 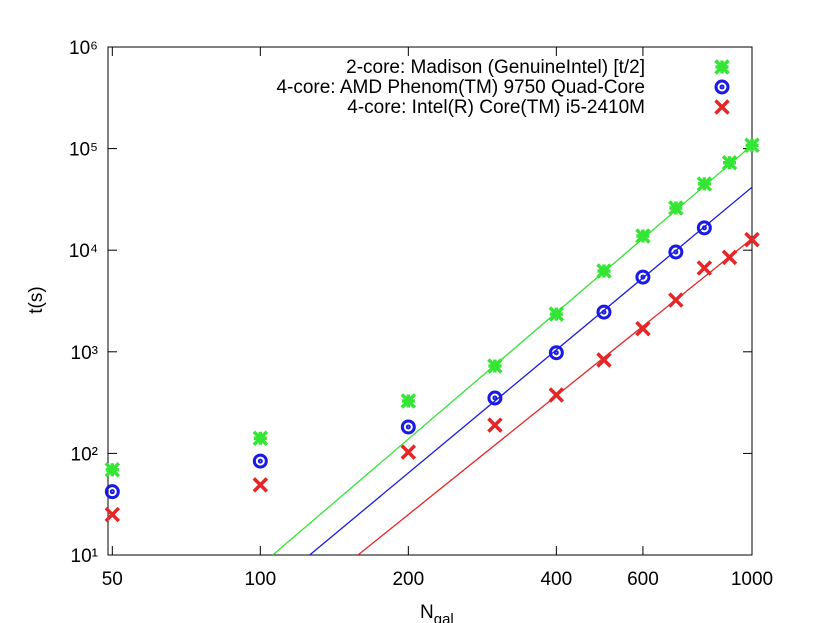 I want to click on legend-label: 4-core: Intel(R) Core(TM) i5-2410M, so click(x=496, y=107).